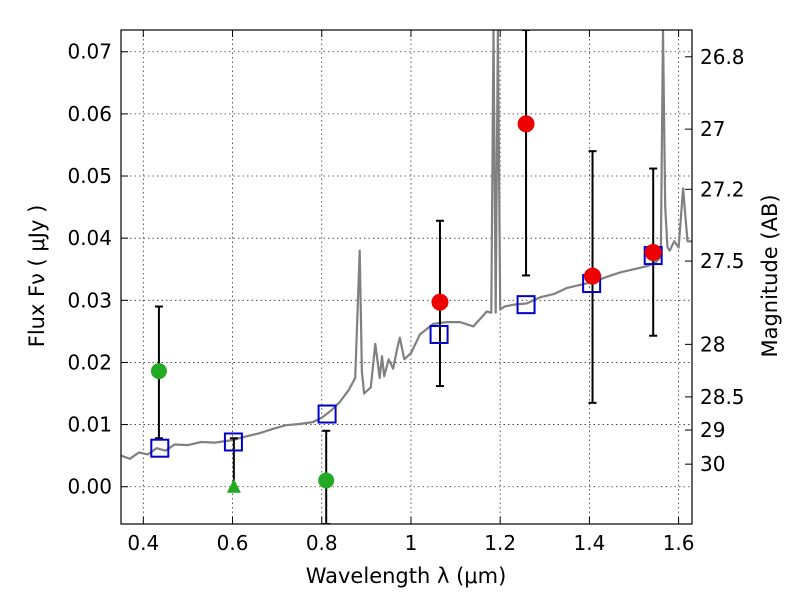 This screenshot has height=600, width=800. I want to click on y-tick-label: 0.04, so click(89, 238).